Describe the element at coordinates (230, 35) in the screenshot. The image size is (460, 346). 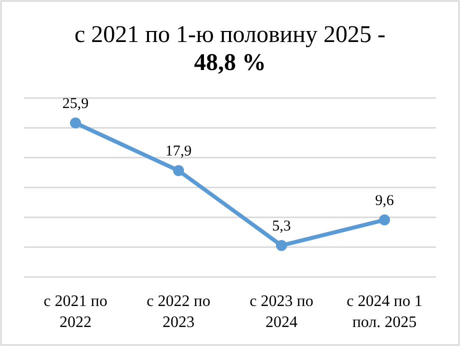
I see `chart-title: с 2021 по 1-ю половину 2025 -` at that location.